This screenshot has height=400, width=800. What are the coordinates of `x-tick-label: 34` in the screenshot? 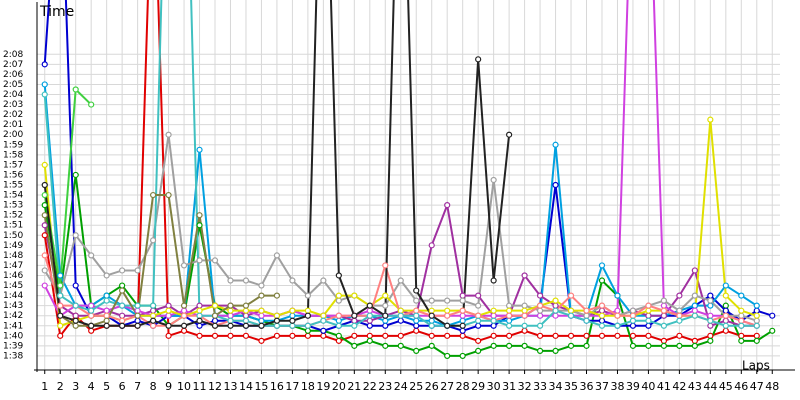 It's located at (556, 386).